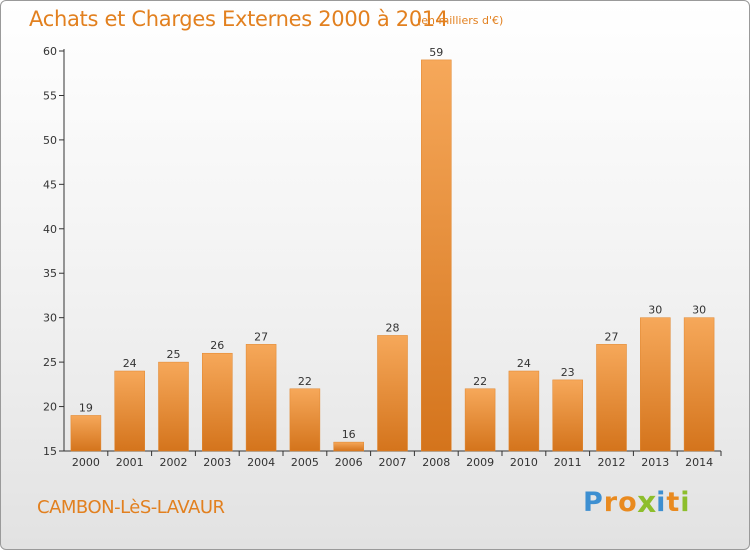 The width and height of the screenshot is (750, 550). I want to click on y-tick-label: 55, so click(50, 95).